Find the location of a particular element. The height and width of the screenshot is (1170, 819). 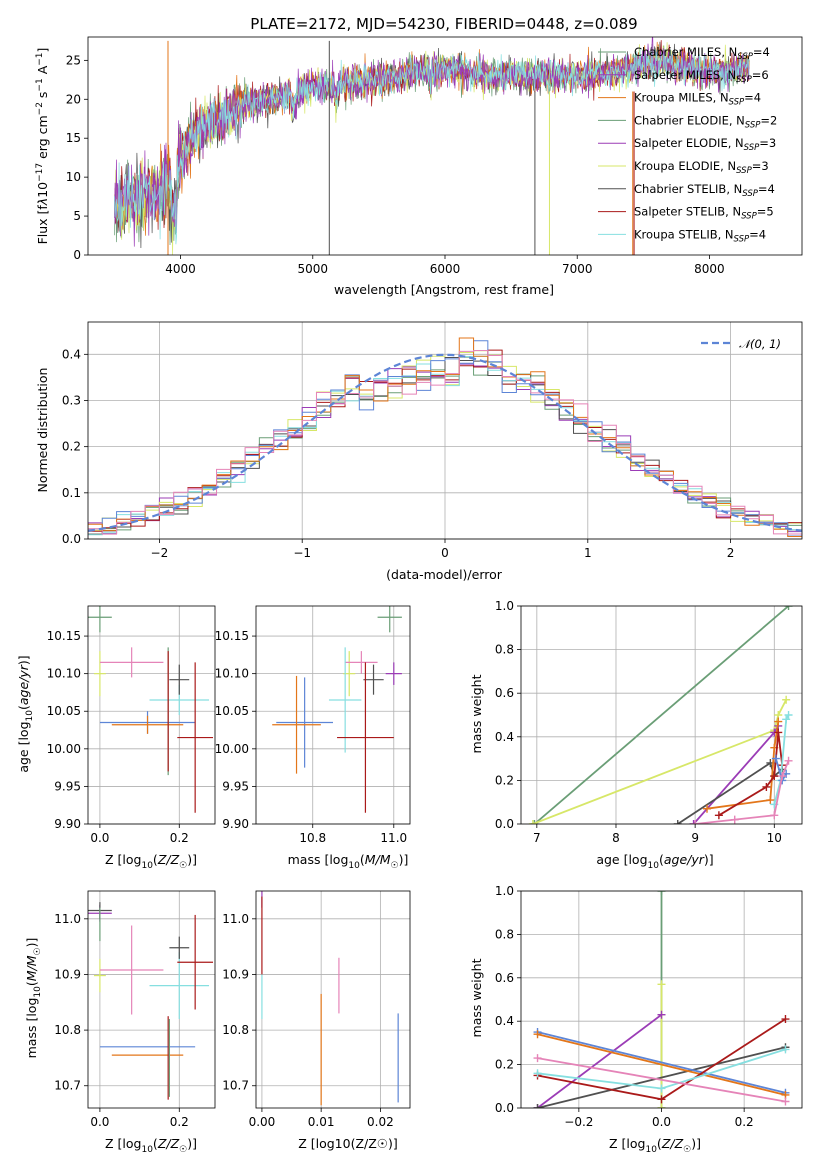

age-vs-z-xtick-label: 0.0 is located at coordinates (99, 838).